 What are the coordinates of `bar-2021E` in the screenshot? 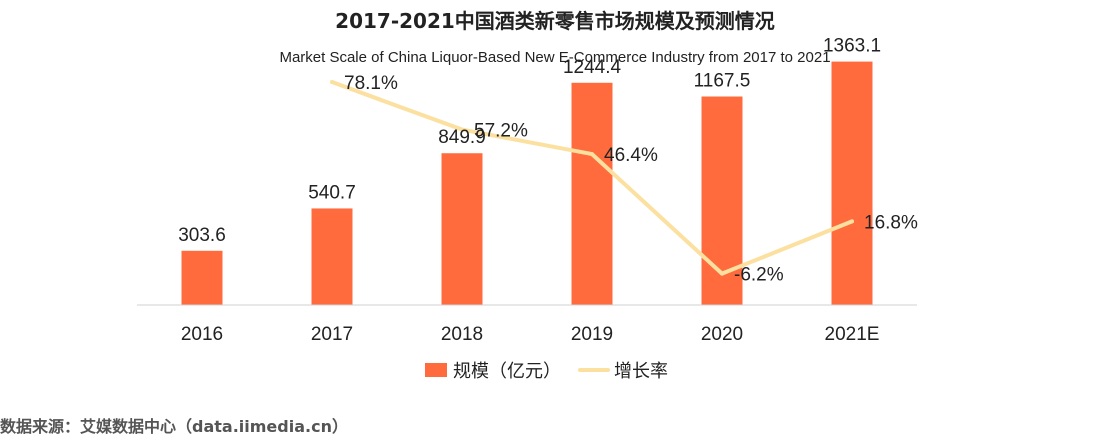 It's located at (852, 183).